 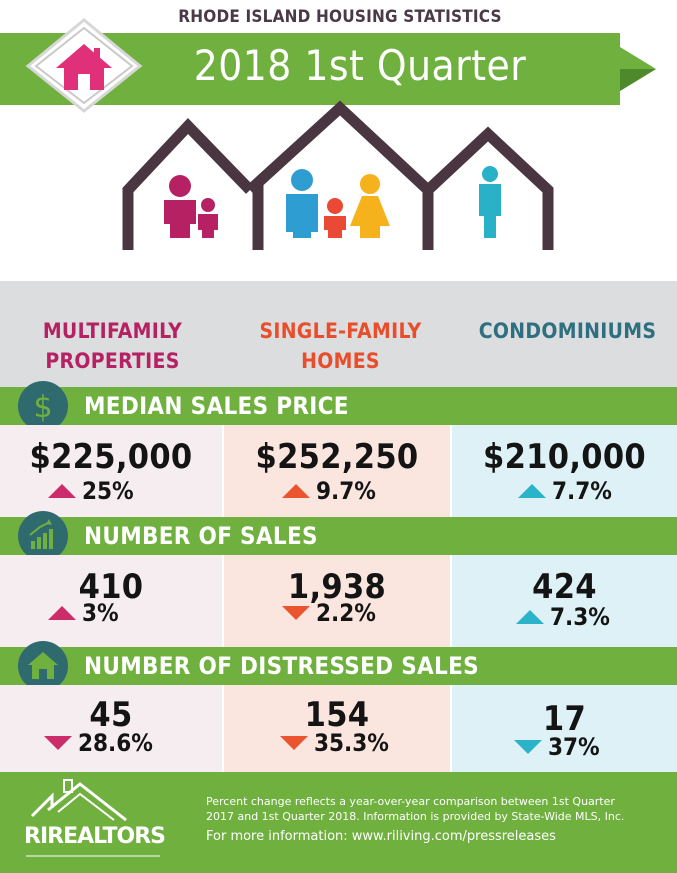 I want to click on house-icon, so click(x=43, y=665).